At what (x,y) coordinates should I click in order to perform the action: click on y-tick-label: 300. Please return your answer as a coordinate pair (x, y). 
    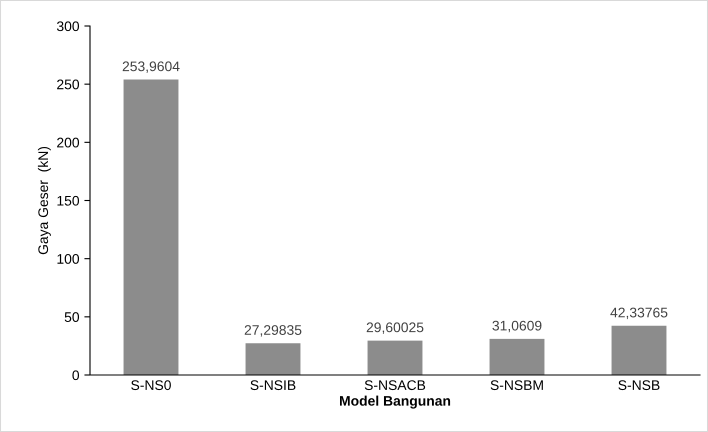
    Looking at the image, I should click on (68, 26).